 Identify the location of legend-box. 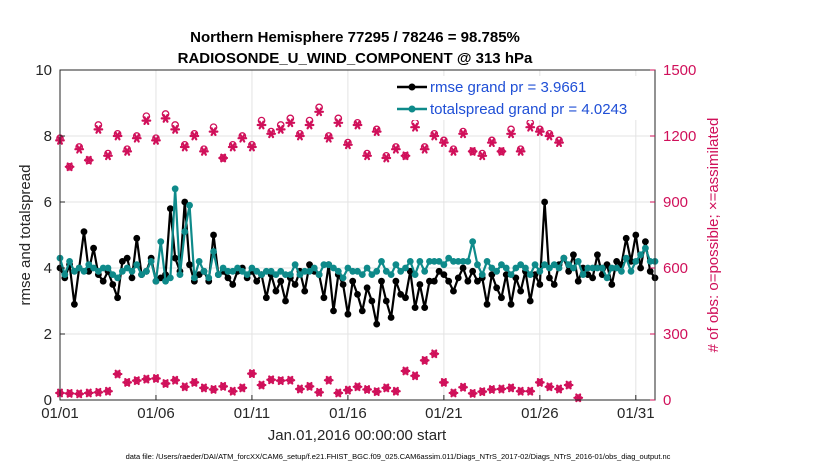
(520, 98).